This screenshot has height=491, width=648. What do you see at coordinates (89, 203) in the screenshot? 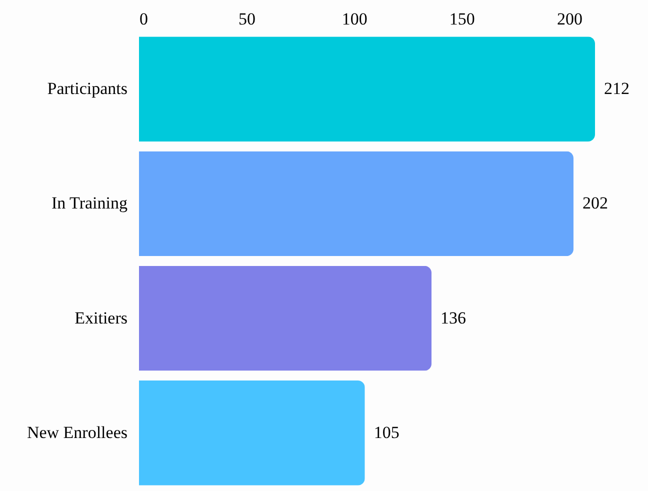
I see `y-tick-label: In Training` at bounding box center [89, 203].